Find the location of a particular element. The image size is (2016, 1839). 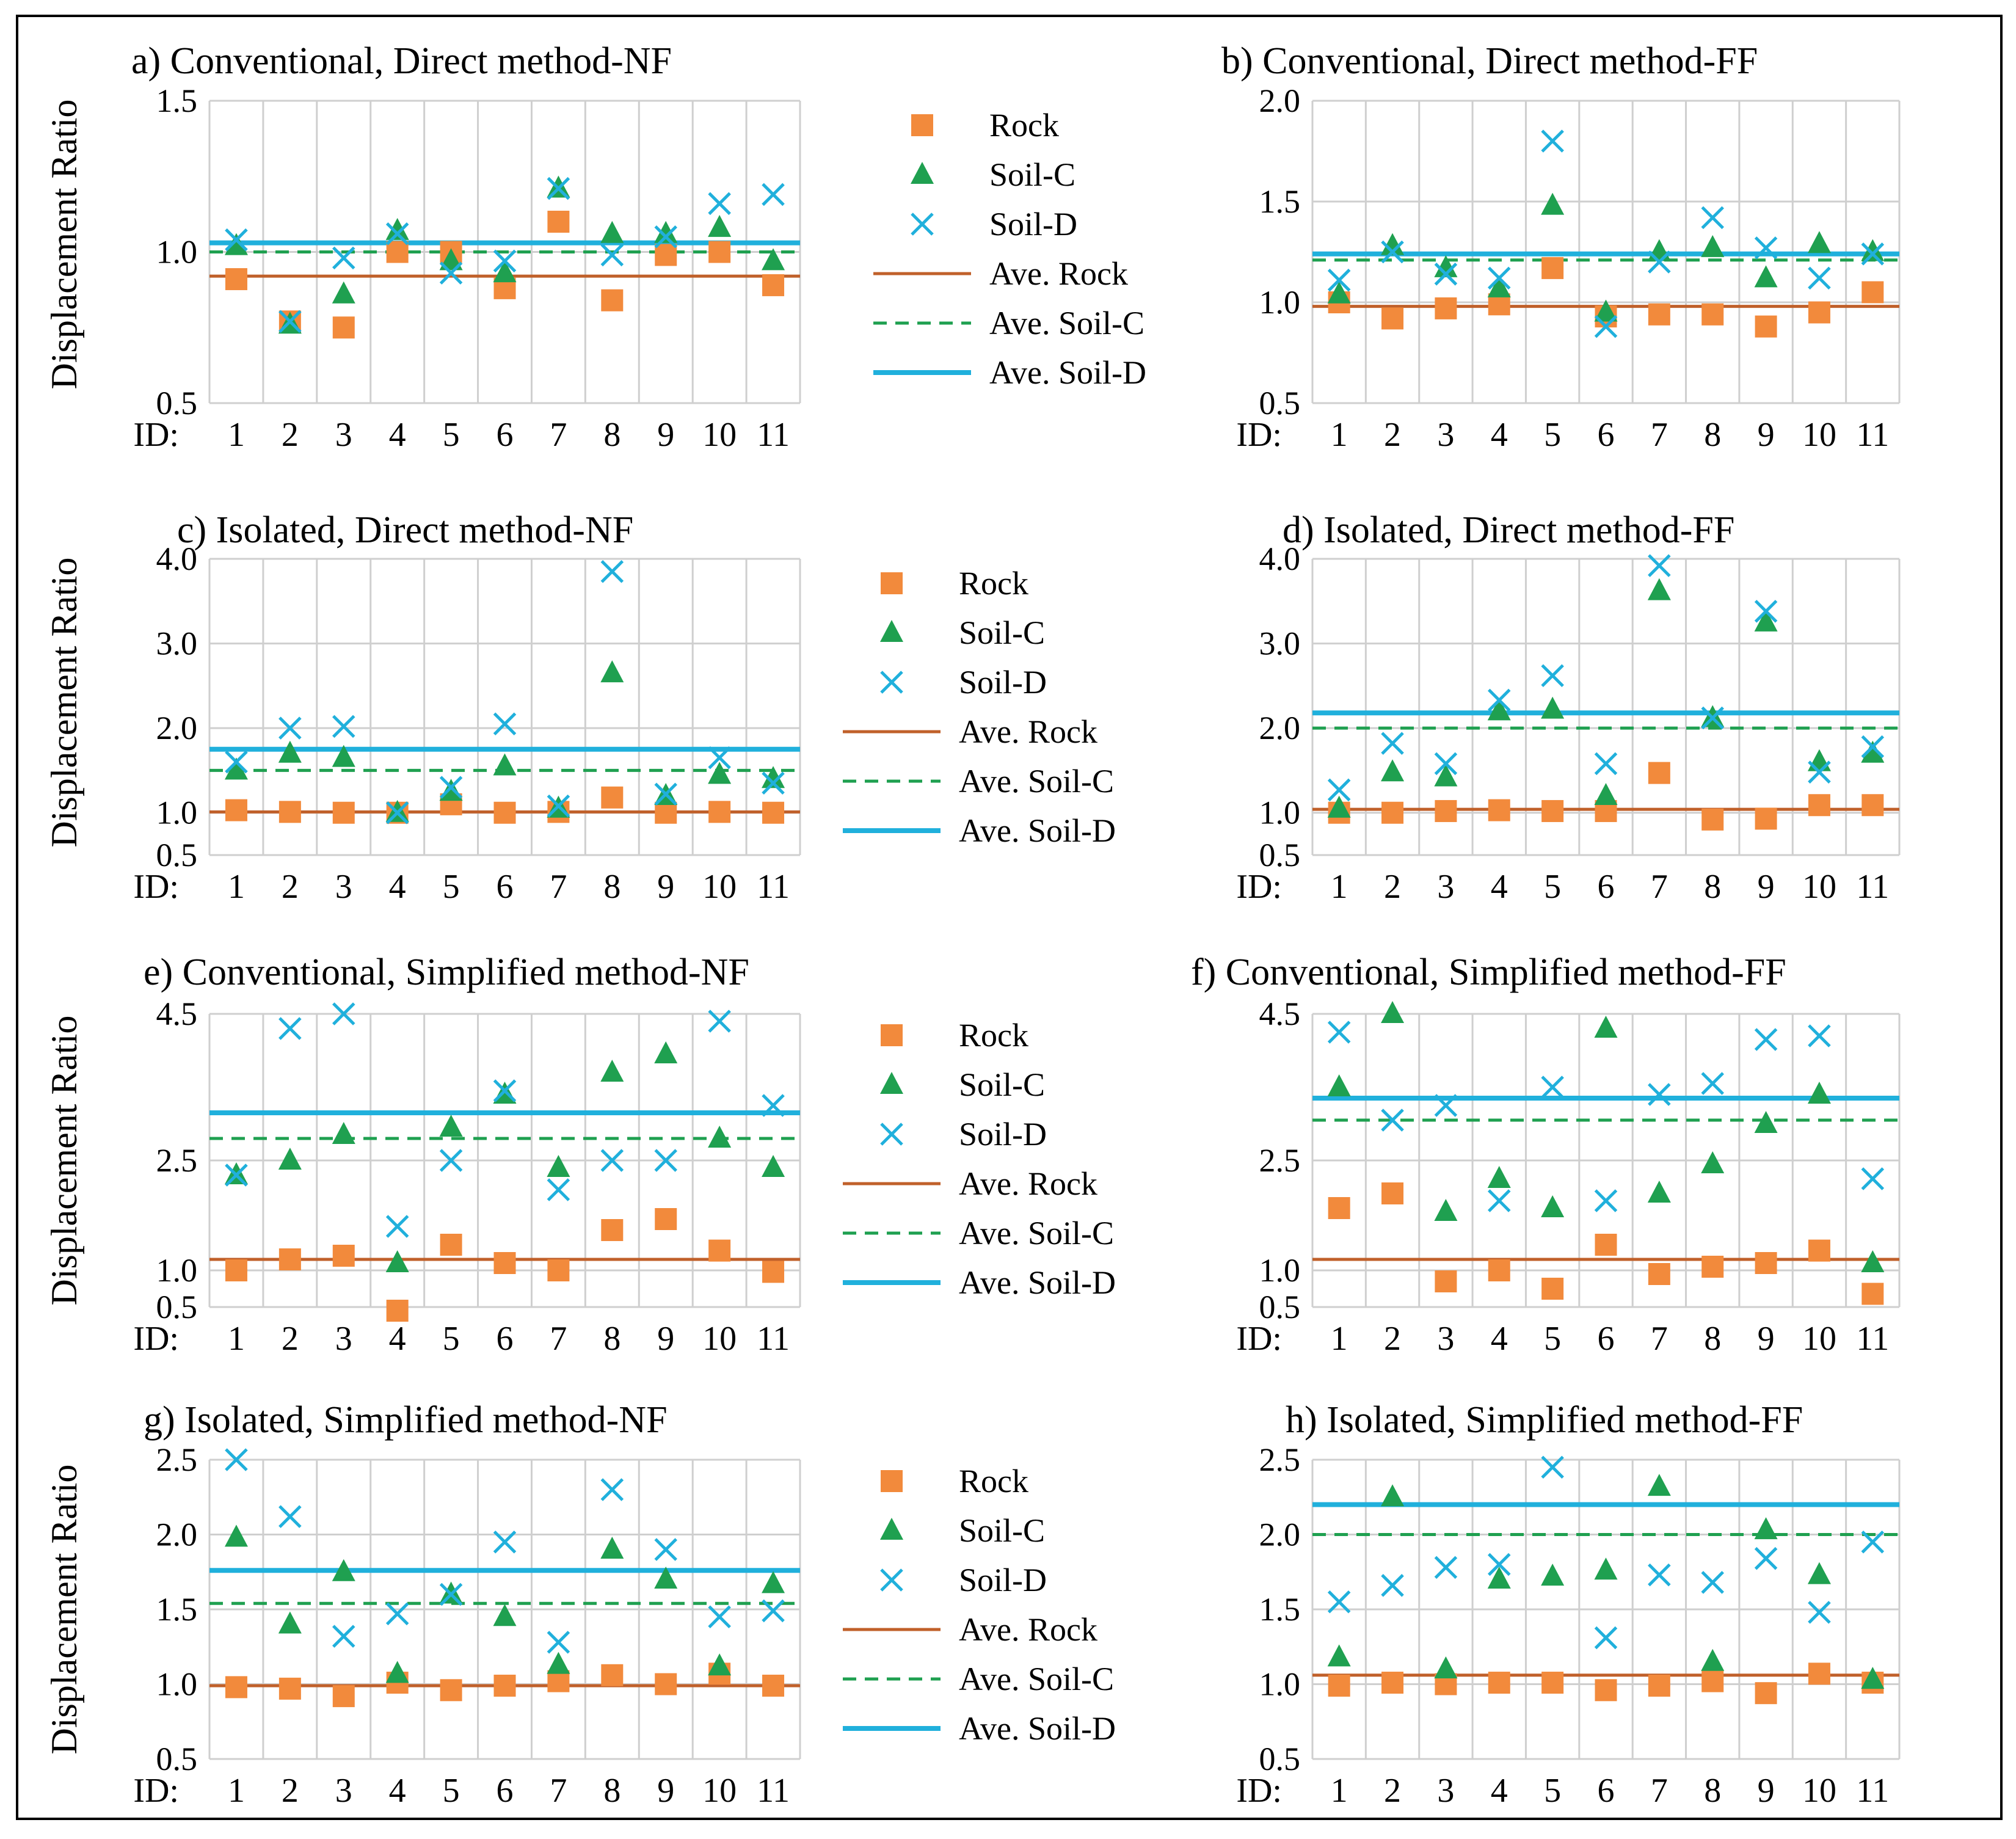

x-tick-label: 1 is located at coordinates (237, 1791).